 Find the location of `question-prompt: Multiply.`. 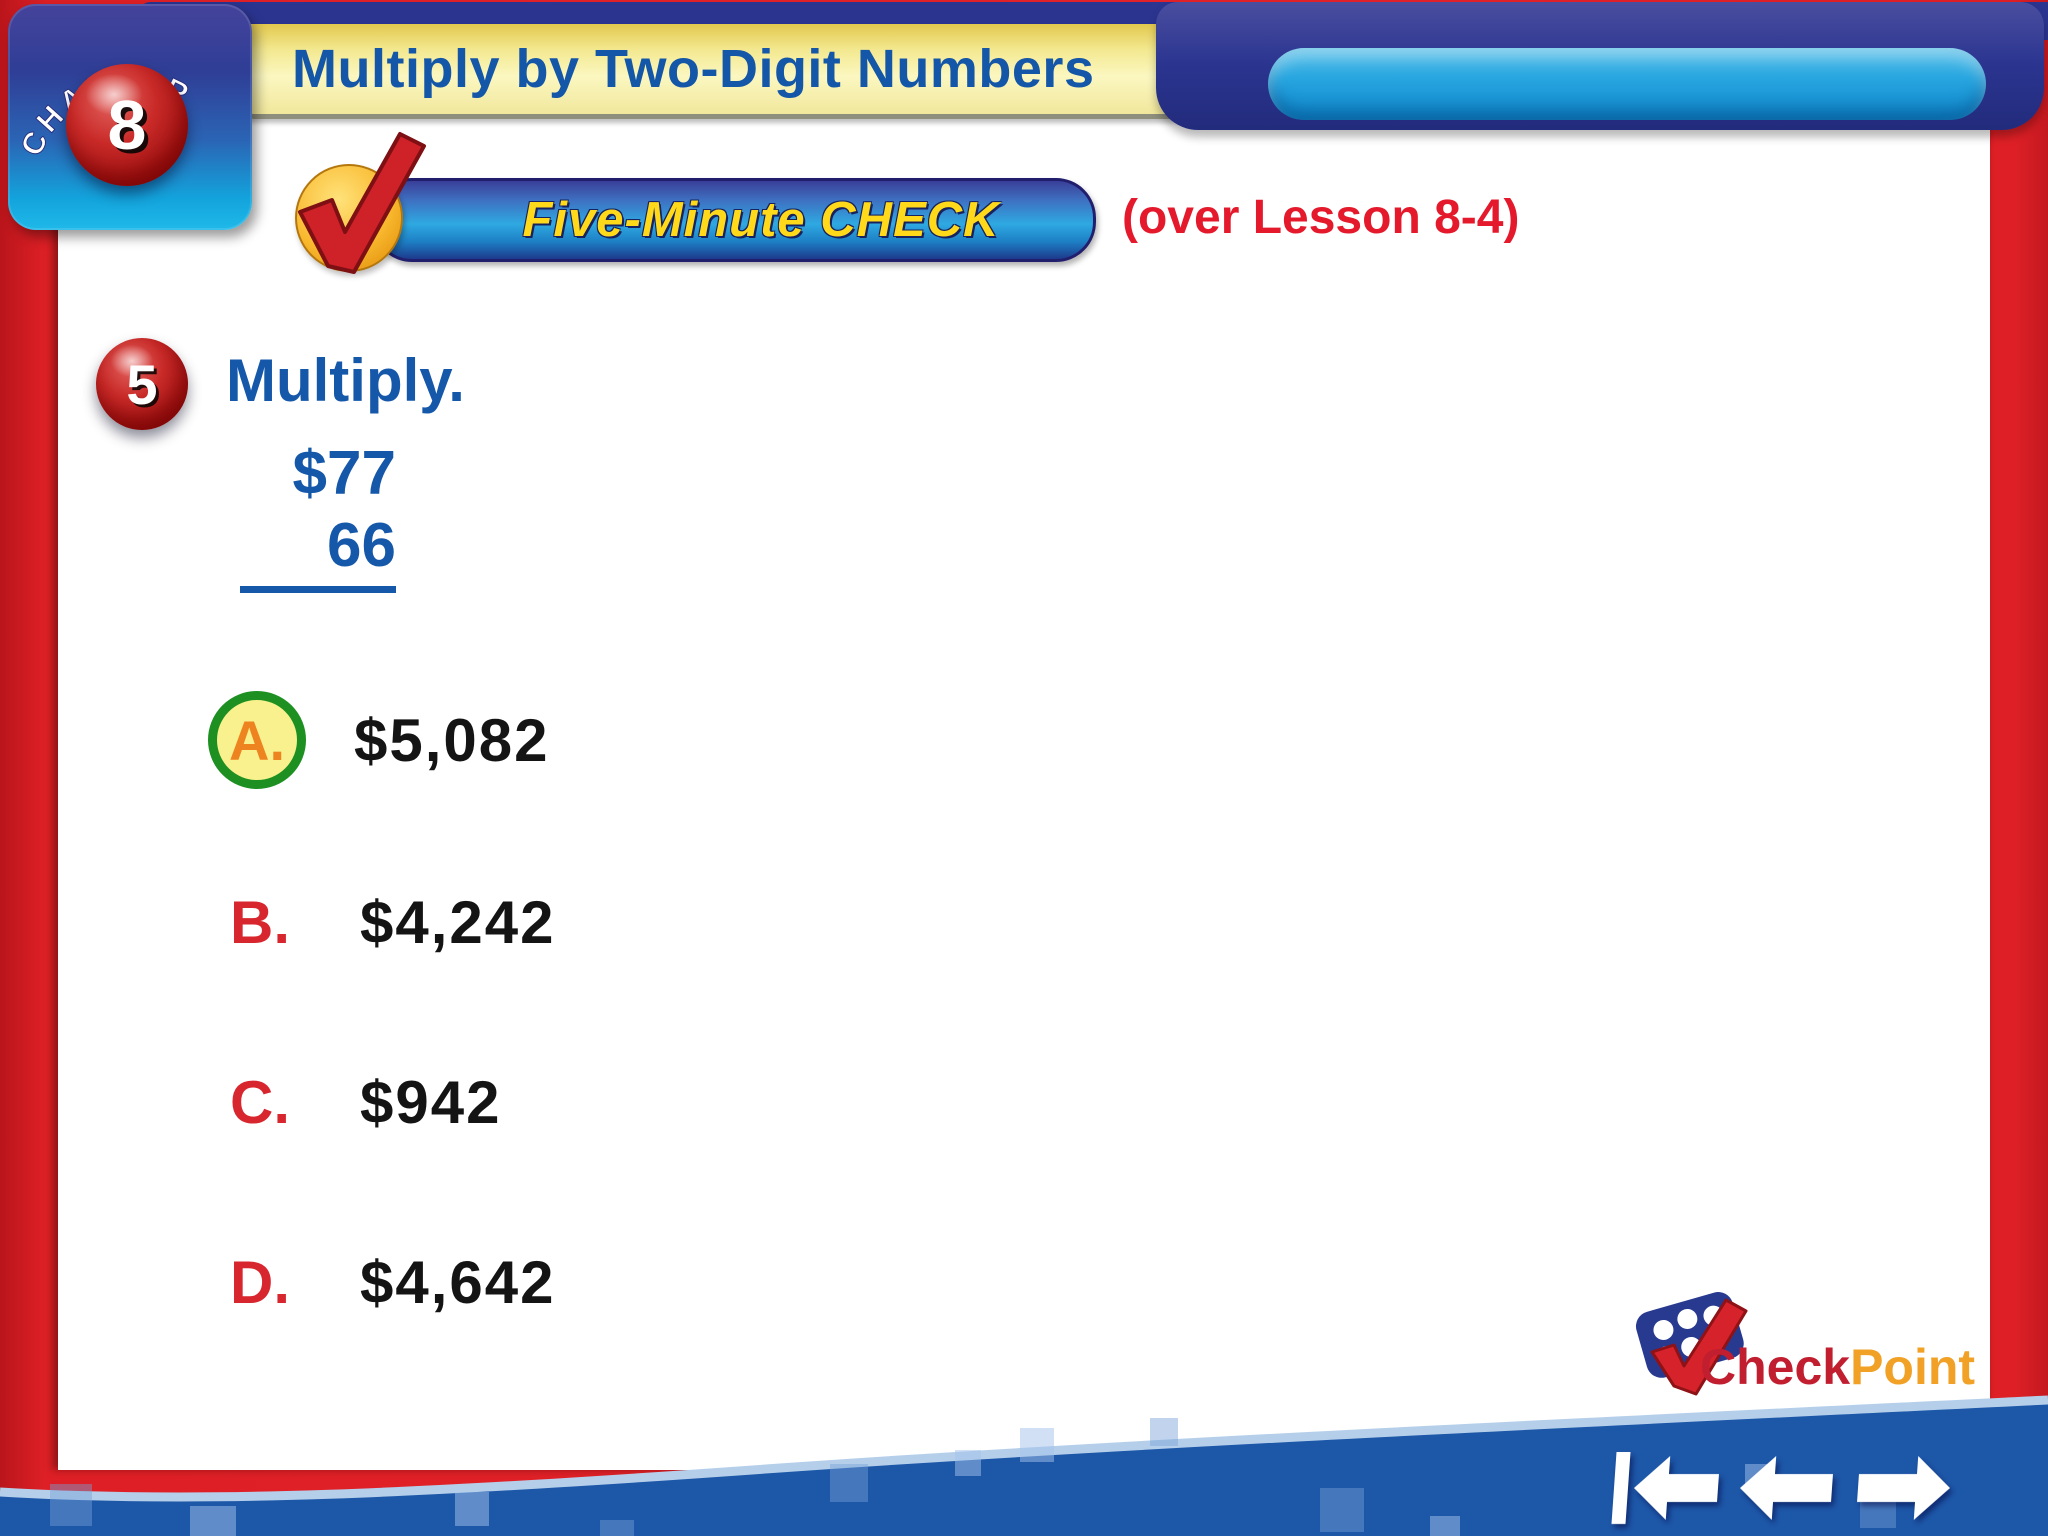

question-prompt: Multiply. is located at coordinates (345, 380).